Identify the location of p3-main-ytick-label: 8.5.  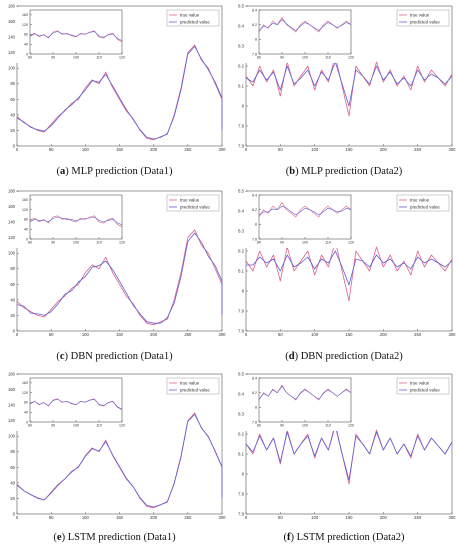
(241, 190).